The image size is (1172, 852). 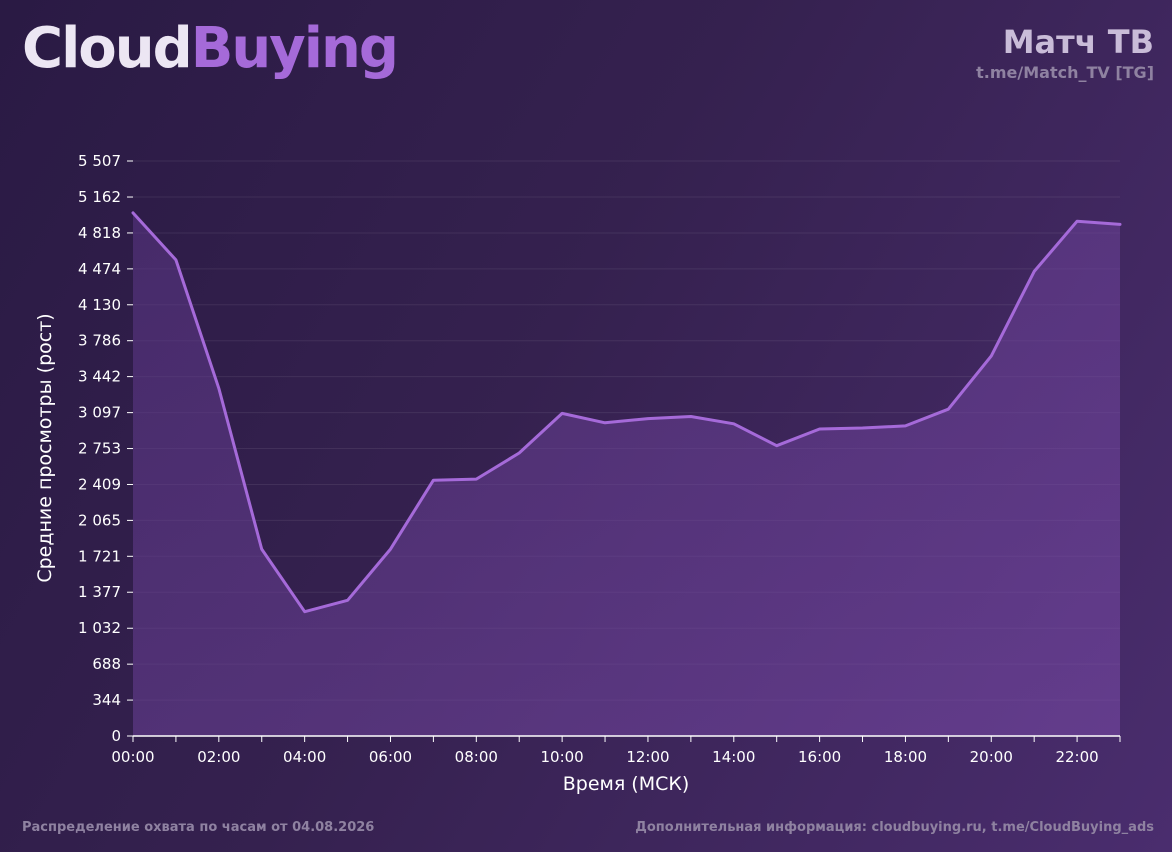 What do you see at coordinates (390, 757) in the screenshot?
I see `x-tick-label: 06:00` at bounding box center [390, 757].